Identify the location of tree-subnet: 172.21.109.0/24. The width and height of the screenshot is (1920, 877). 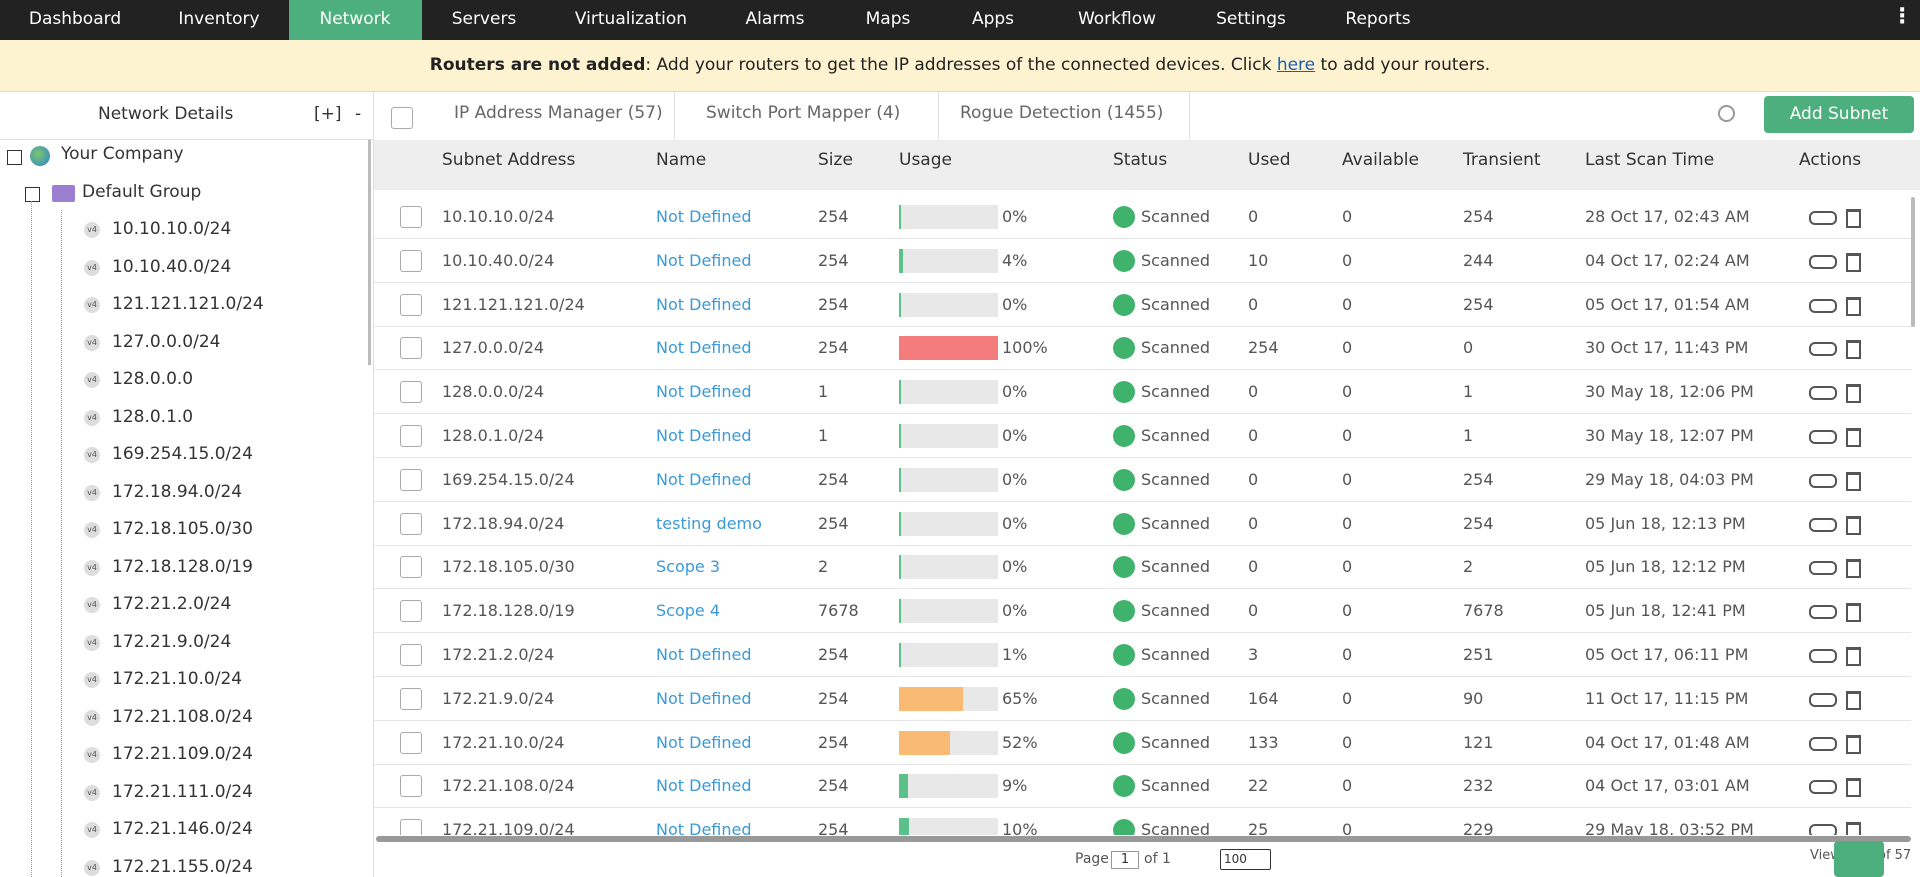
(182, 754).